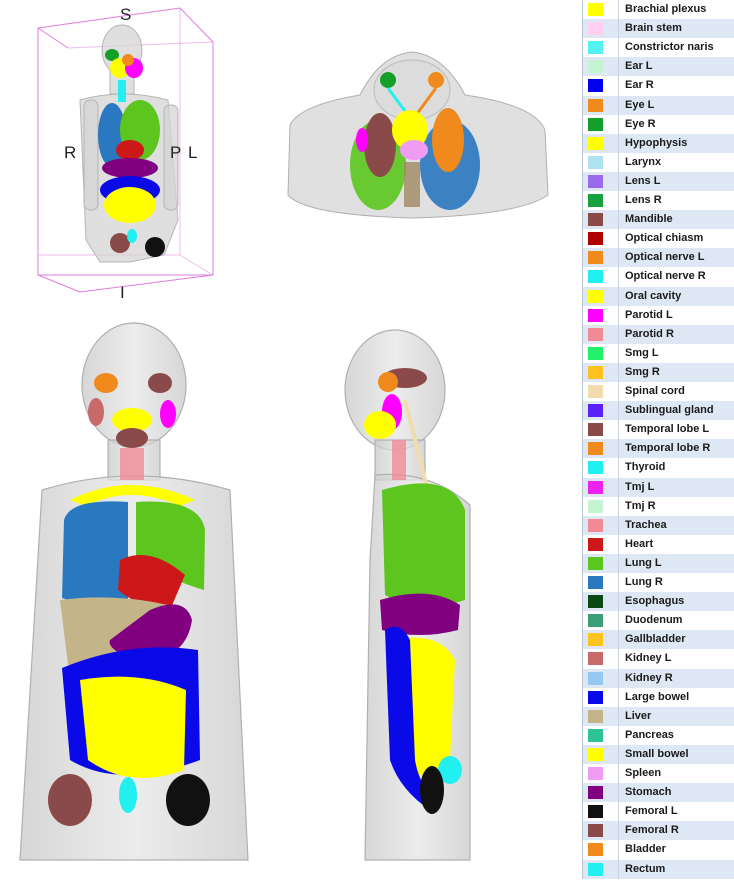  Describe the element at coordinates (414, 591) in the screenshot. I see `lateral-organs` at that location.